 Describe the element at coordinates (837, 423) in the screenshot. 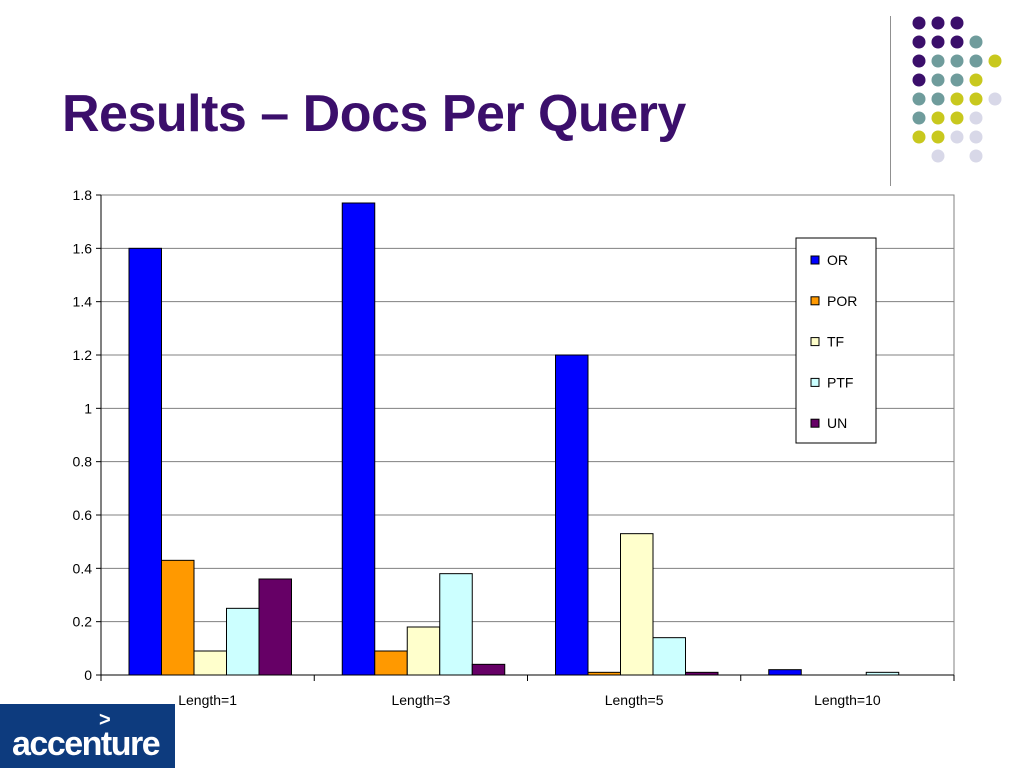

I see `legend-label-un: UN` at that location.